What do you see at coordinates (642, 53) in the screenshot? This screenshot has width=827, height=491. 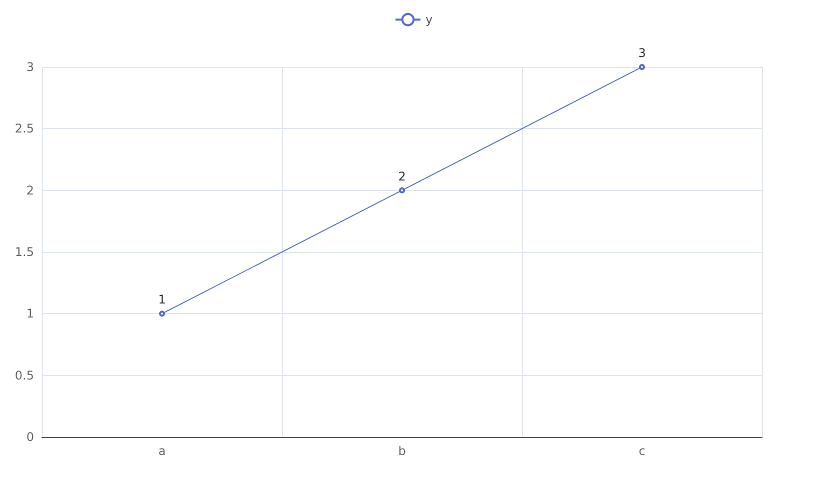 I see `data-label: 3` at bounding box center [642, 53].